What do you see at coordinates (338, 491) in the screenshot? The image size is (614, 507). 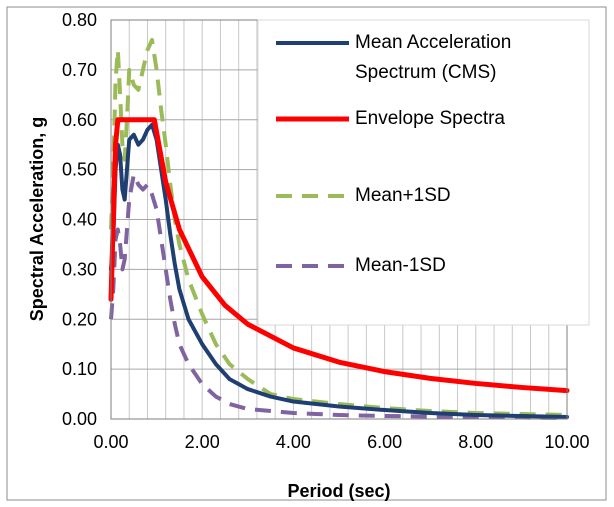 I see `x-axis-title: Period (sec)` at bounding box center [338, 491].